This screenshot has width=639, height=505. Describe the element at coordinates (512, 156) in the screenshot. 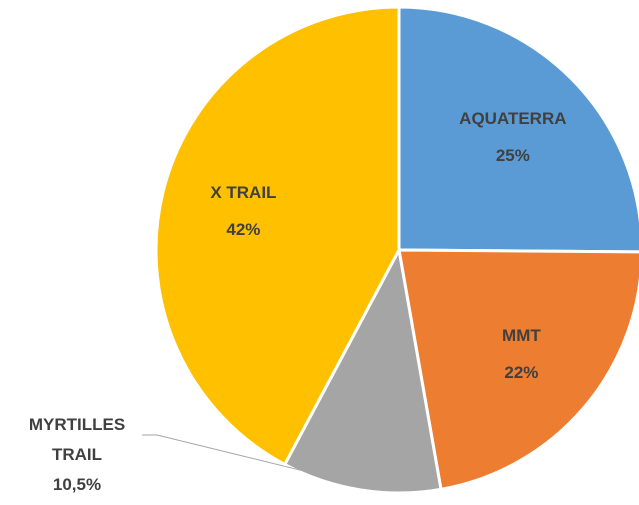

I see `value-label: 25%` at that location.